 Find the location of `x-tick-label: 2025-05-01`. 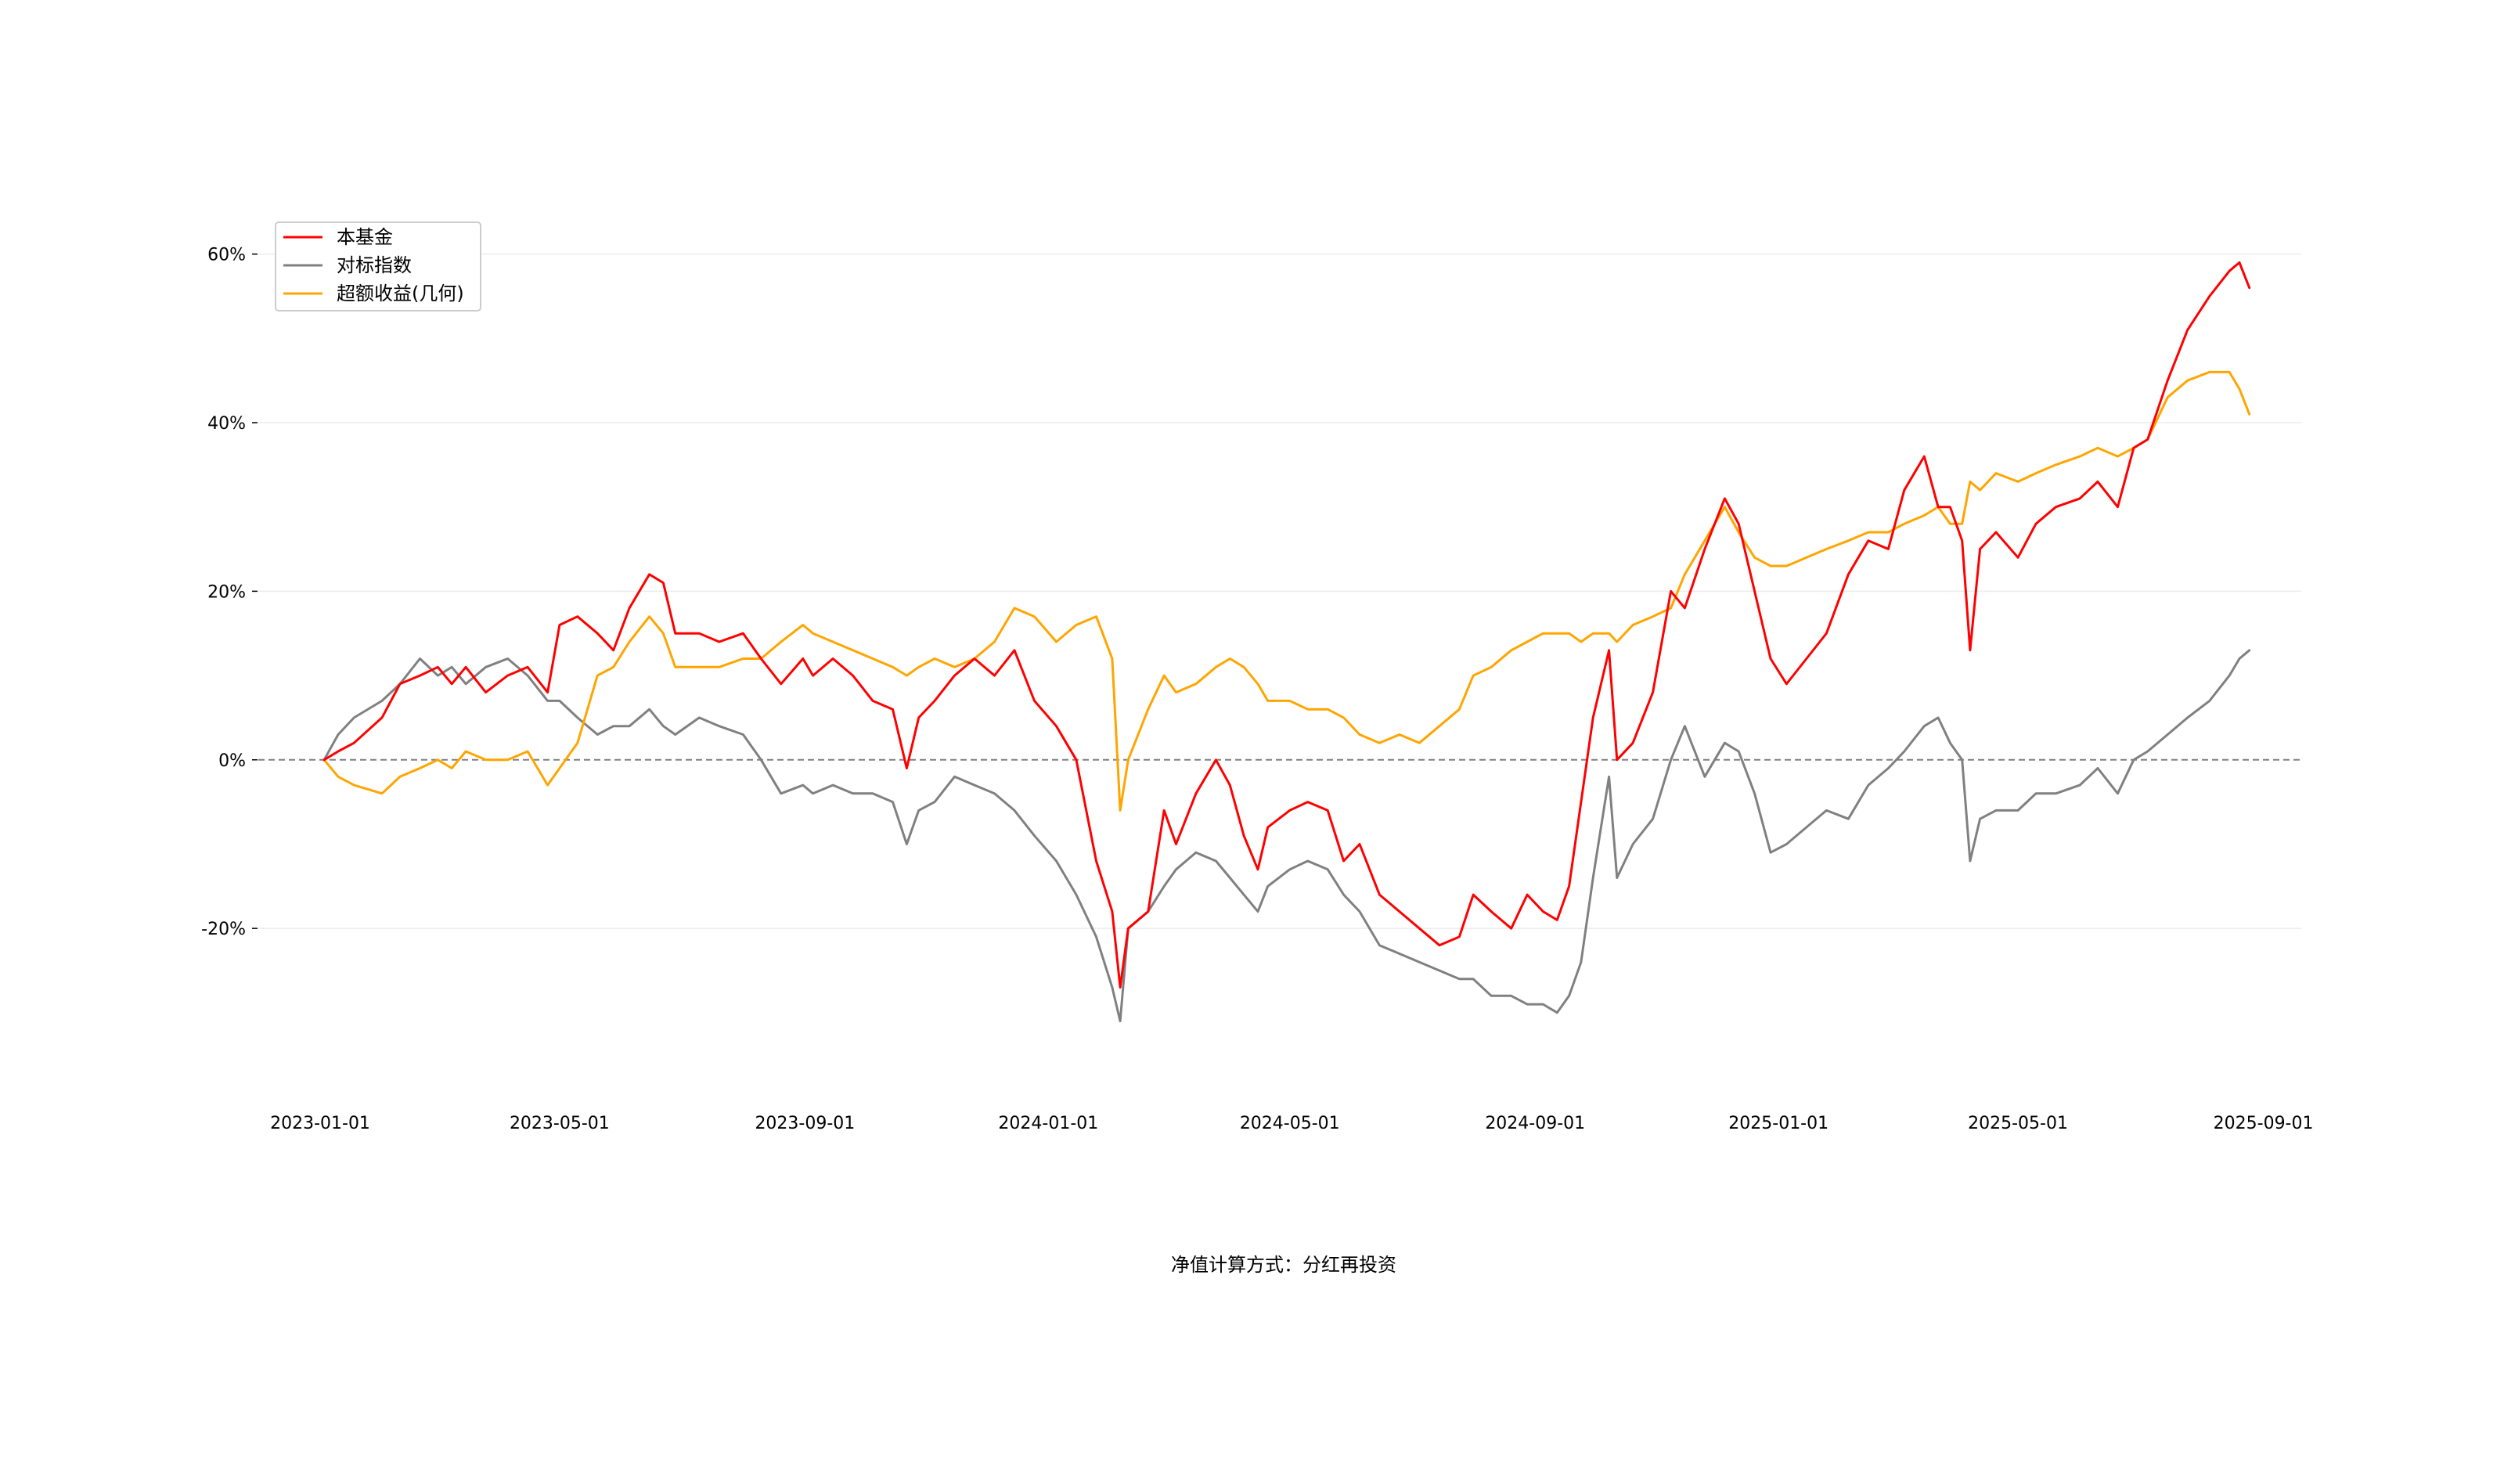

x-tick-label: 2025-05-01 is located at coordinates (2018, 1123).